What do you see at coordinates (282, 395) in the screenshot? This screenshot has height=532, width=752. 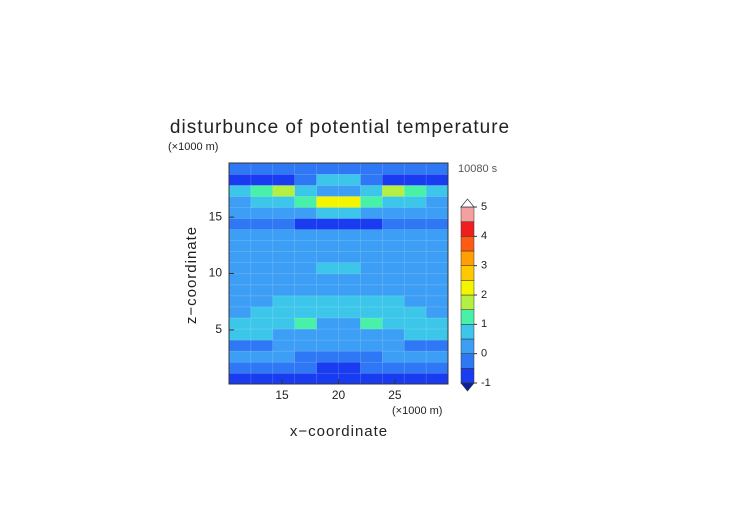 I see `x-tick-label: 15` at bounding box center [282, 395].